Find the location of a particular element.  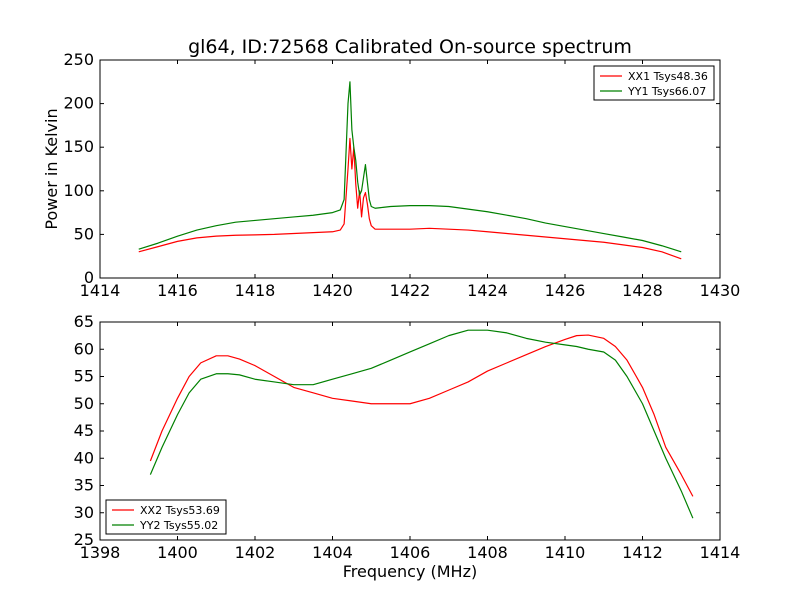

top-y-tick-label: 0 is located at coordinates (89, 277).